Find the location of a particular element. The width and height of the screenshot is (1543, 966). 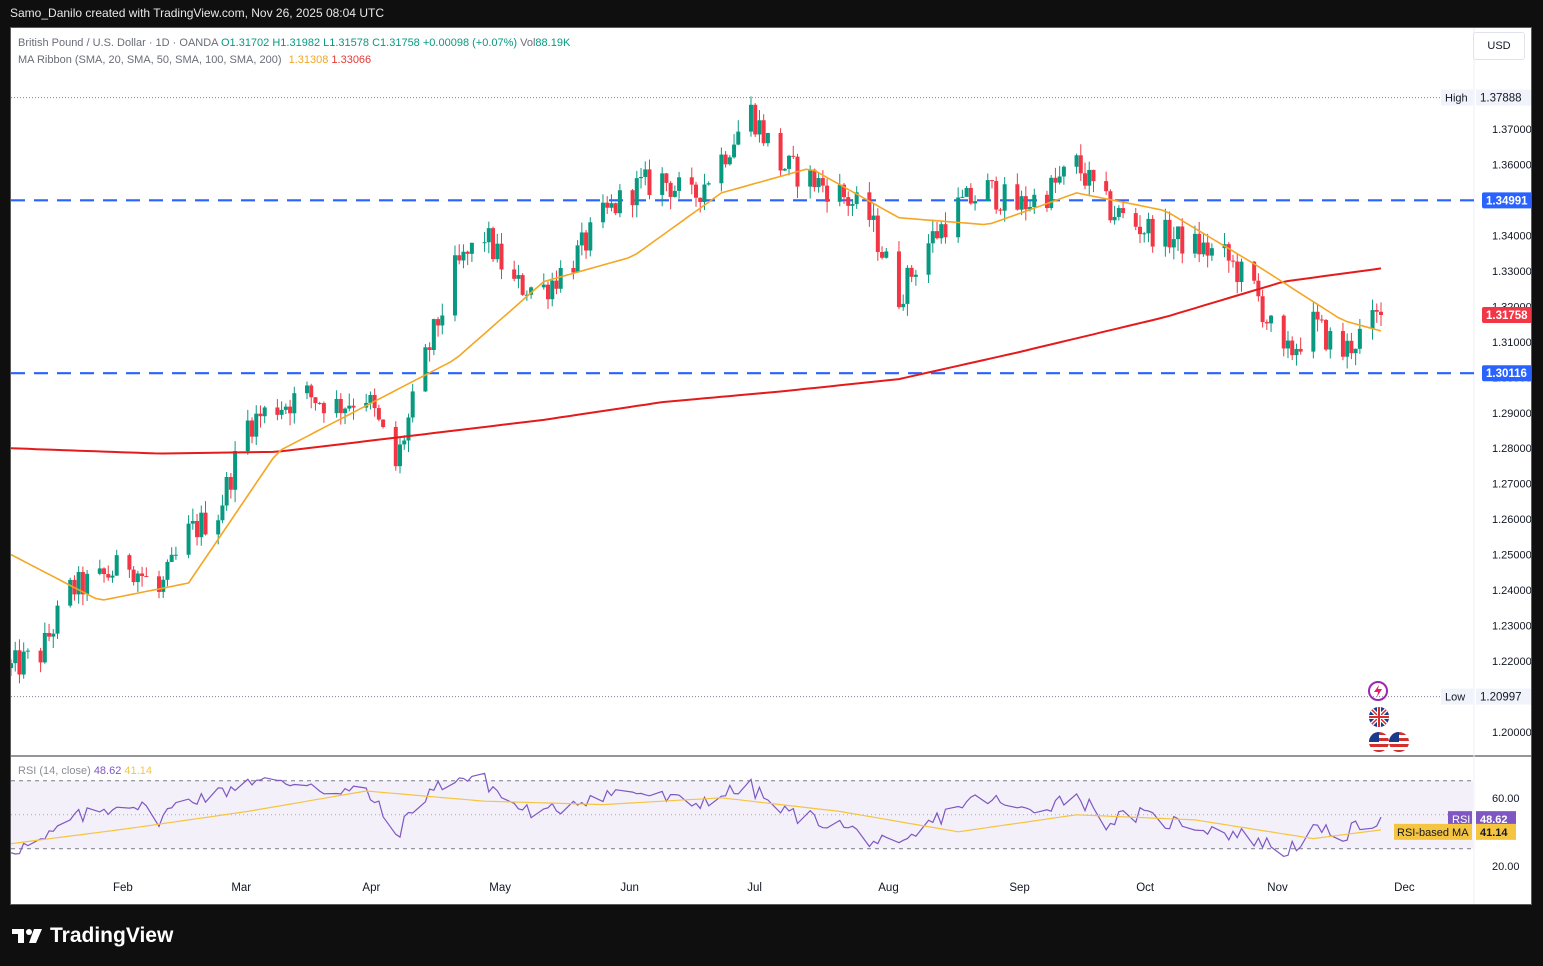

symbol-label: British Pound / U.S. Dollar · 1D · OANDA is located at coordinates (118, 43).